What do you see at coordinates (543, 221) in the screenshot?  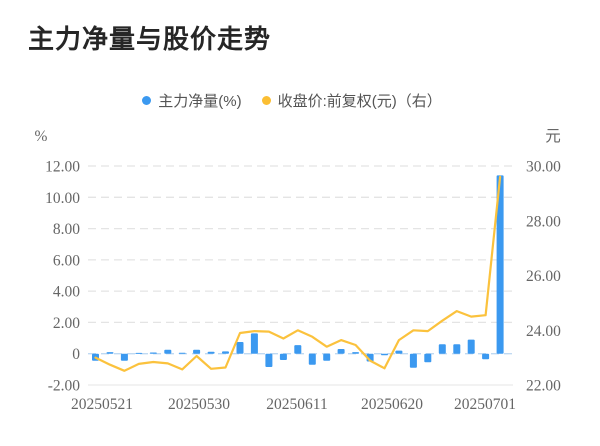 I see `svg-text: 28.00` at bounding box center [543, 221].